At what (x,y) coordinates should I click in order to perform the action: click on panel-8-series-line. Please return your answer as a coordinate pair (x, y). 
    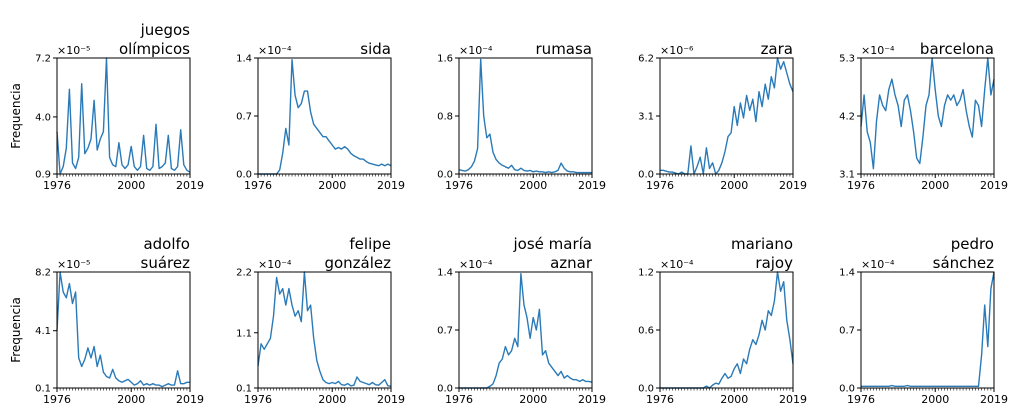
    Looking at the image, I should click on (526, 331).